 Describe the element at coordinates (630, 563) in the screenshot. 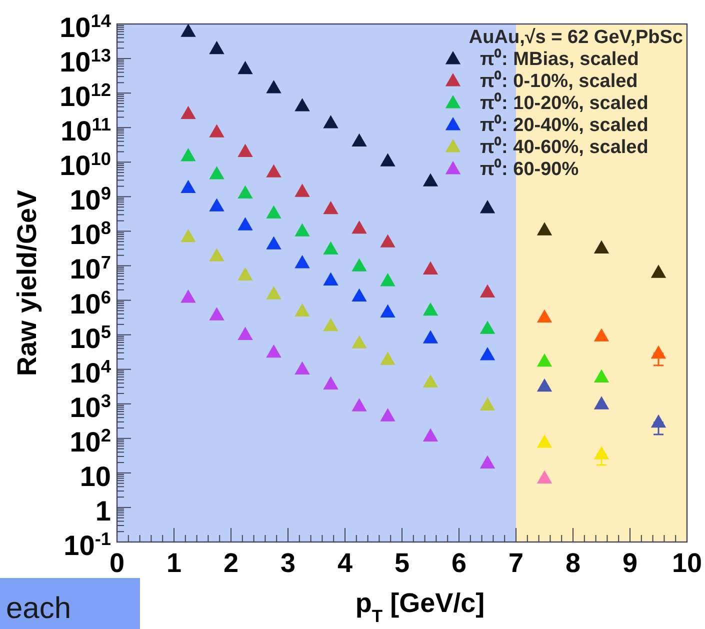

I see `x-tick-label: 9` at that location.